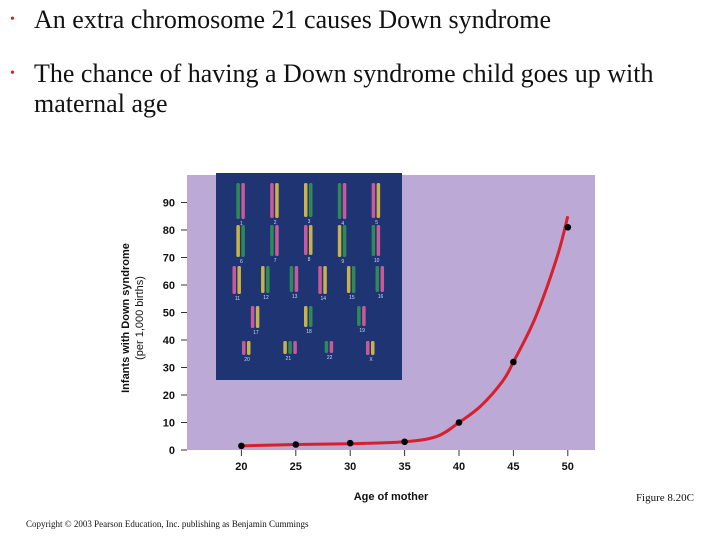 This screenshot has height=540, width=720. What do you see at coordinates (309, 222) in the screenshot?
I see `chromosome-label: 3` at bounding box center [309, 222].